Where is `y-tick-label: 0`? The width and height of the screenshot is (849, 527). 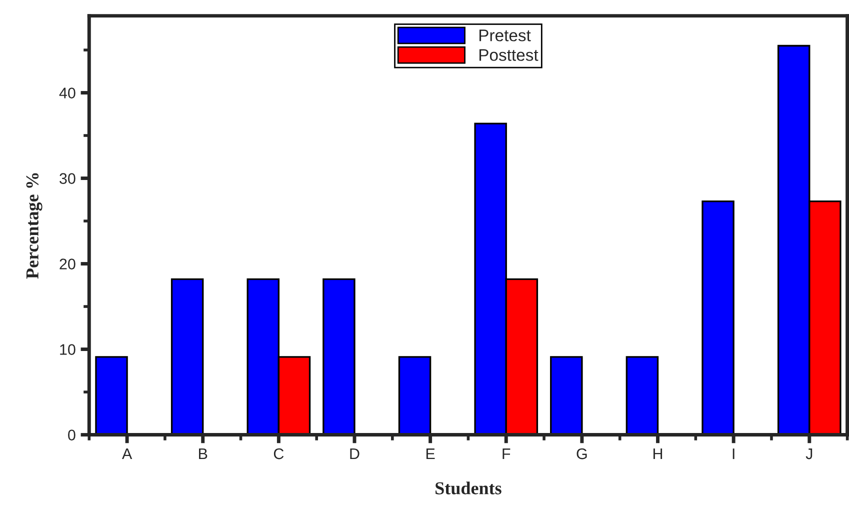
y-tick-label: 0 is located at coordinates (72, 435).